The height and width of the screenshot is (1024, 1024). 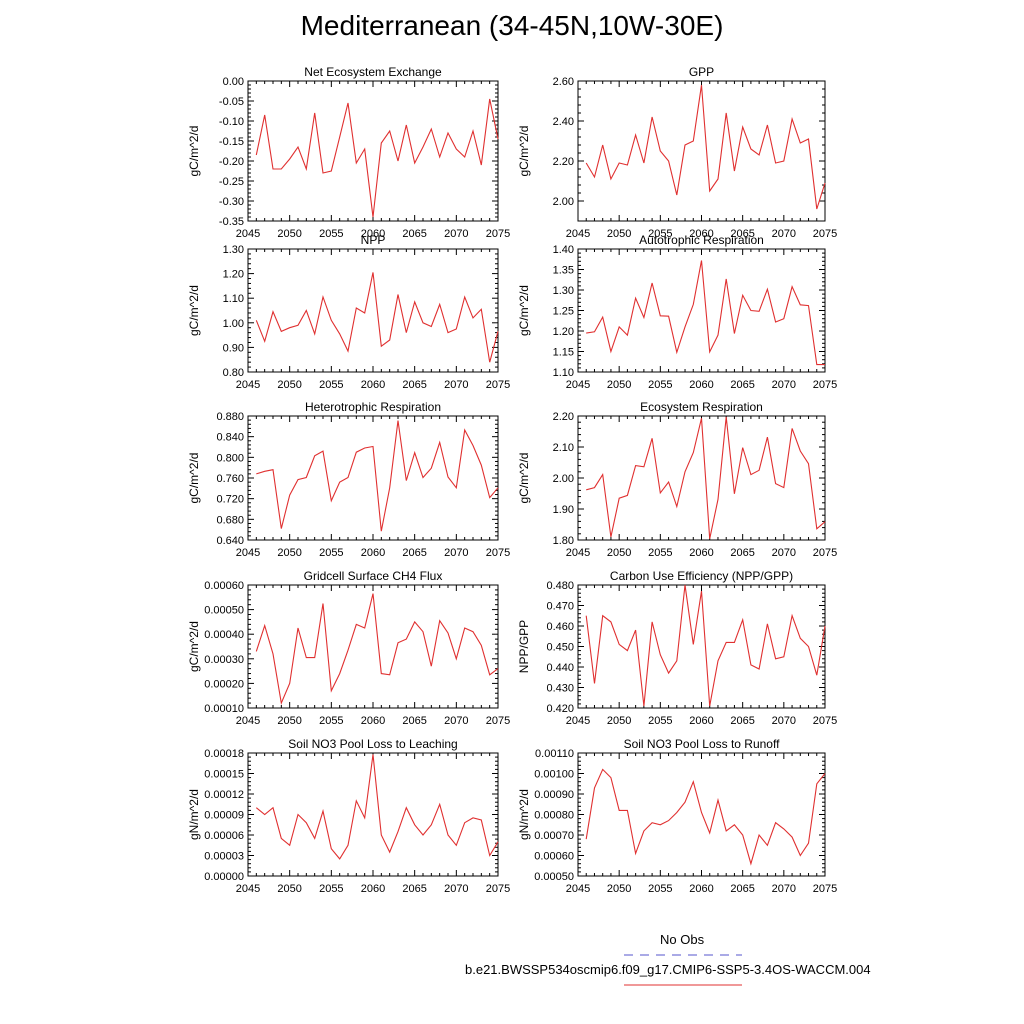 What do you see at coordinates (231, 182) in the screenshot?
I see `y-tick-label: -0.25` at bounding box center [231, 182].